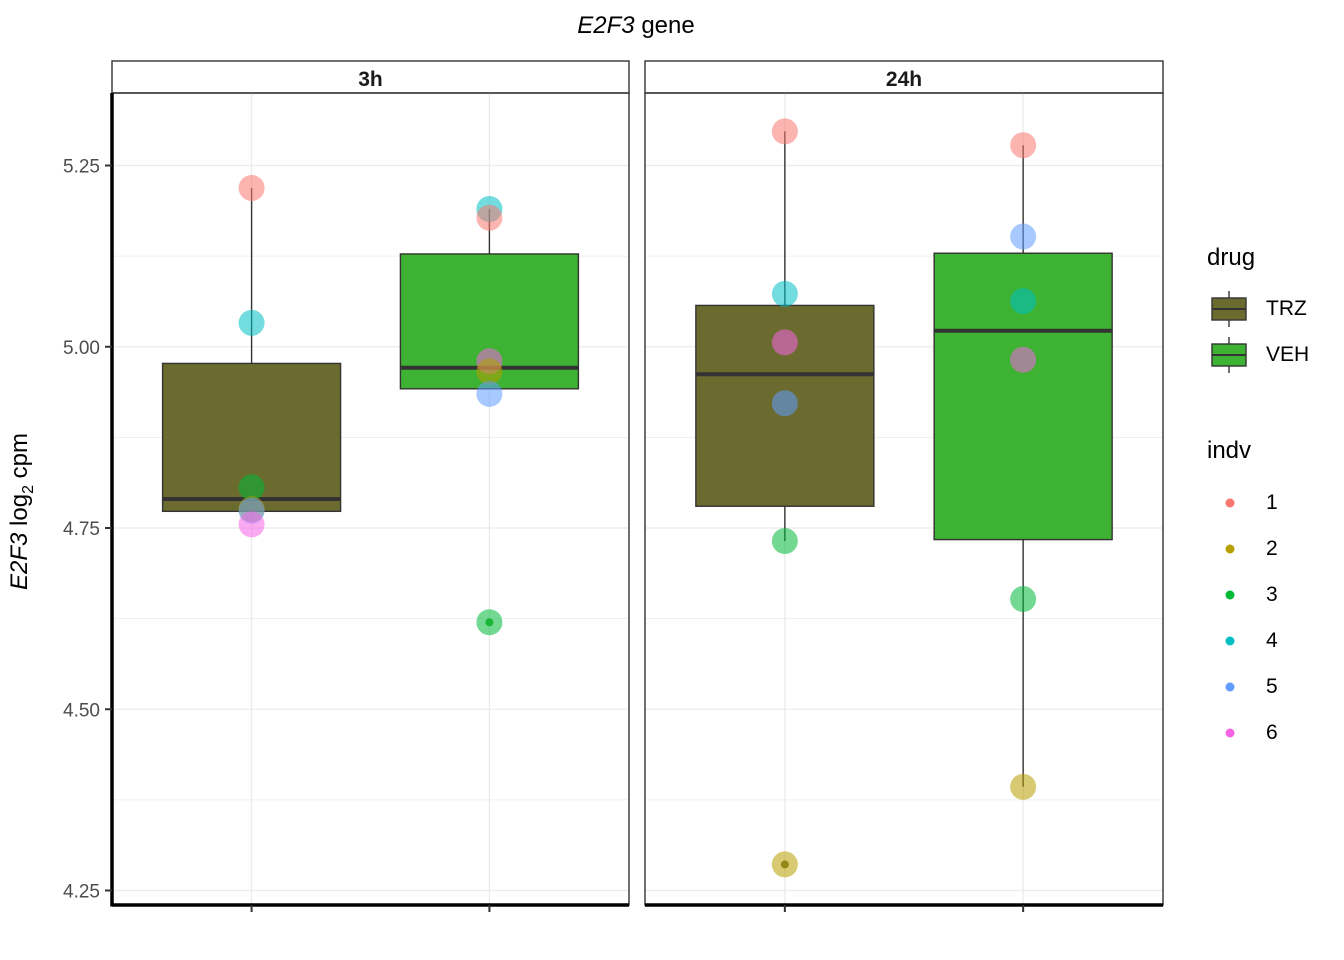  Describe the element at coordinates (664, 25) in the screenshot. I see `title-suffix: gene` at that location.